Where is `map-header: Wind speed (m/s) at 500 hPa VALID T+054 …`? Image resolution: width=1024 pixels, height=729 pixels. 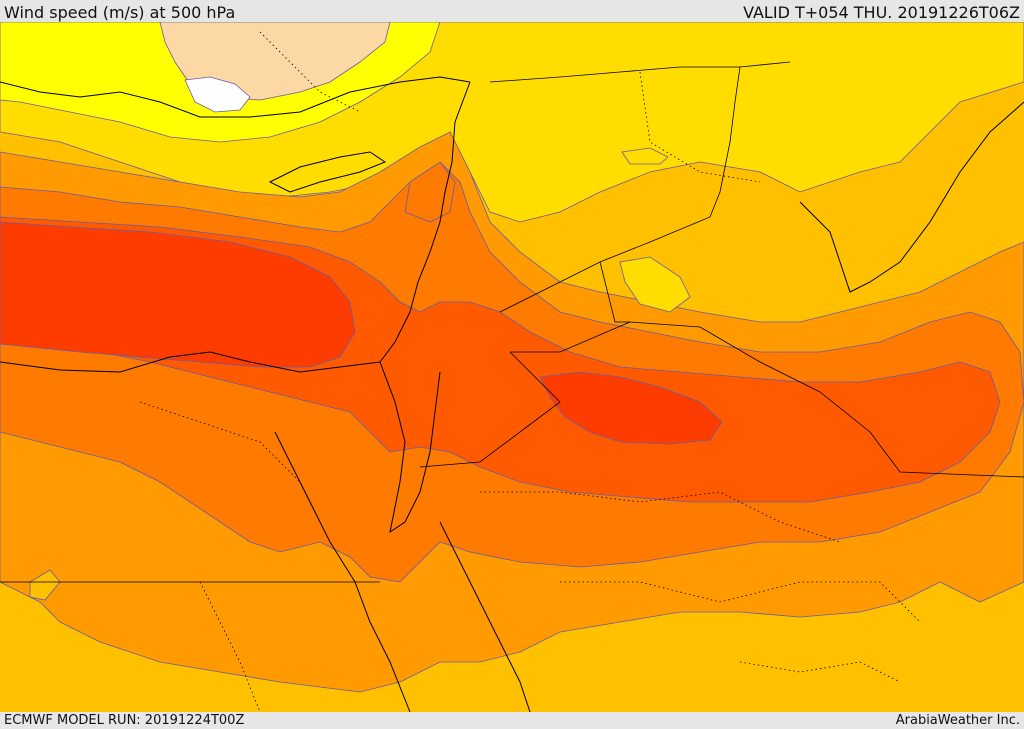 map-header: Wind speed (m/s) at 500 hPa VALID T+054 … is located at coordinates (512, 11).